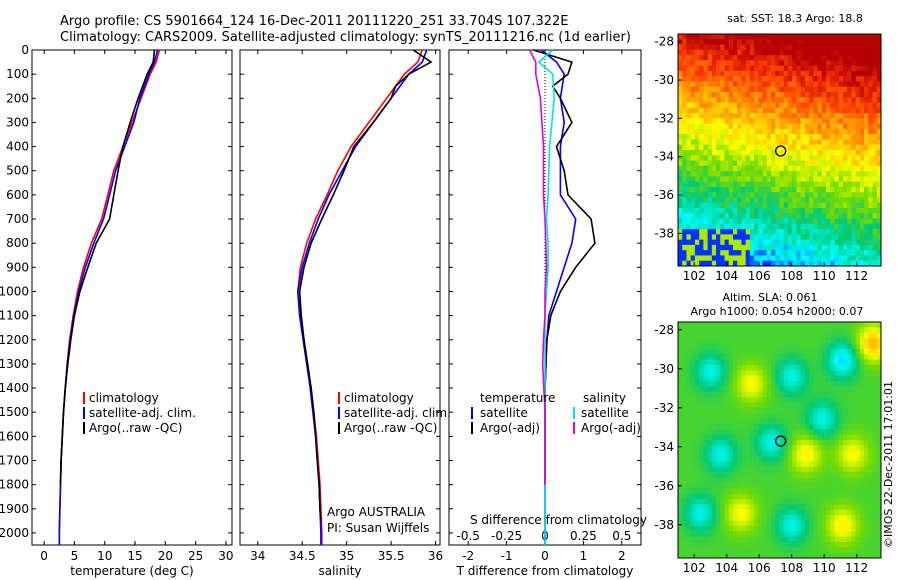 The width and height of the screenshot is (900, 580). Describe the element at coordinates (17, 219) in the screenshot. I see `y-tick-label: 700` at that location.